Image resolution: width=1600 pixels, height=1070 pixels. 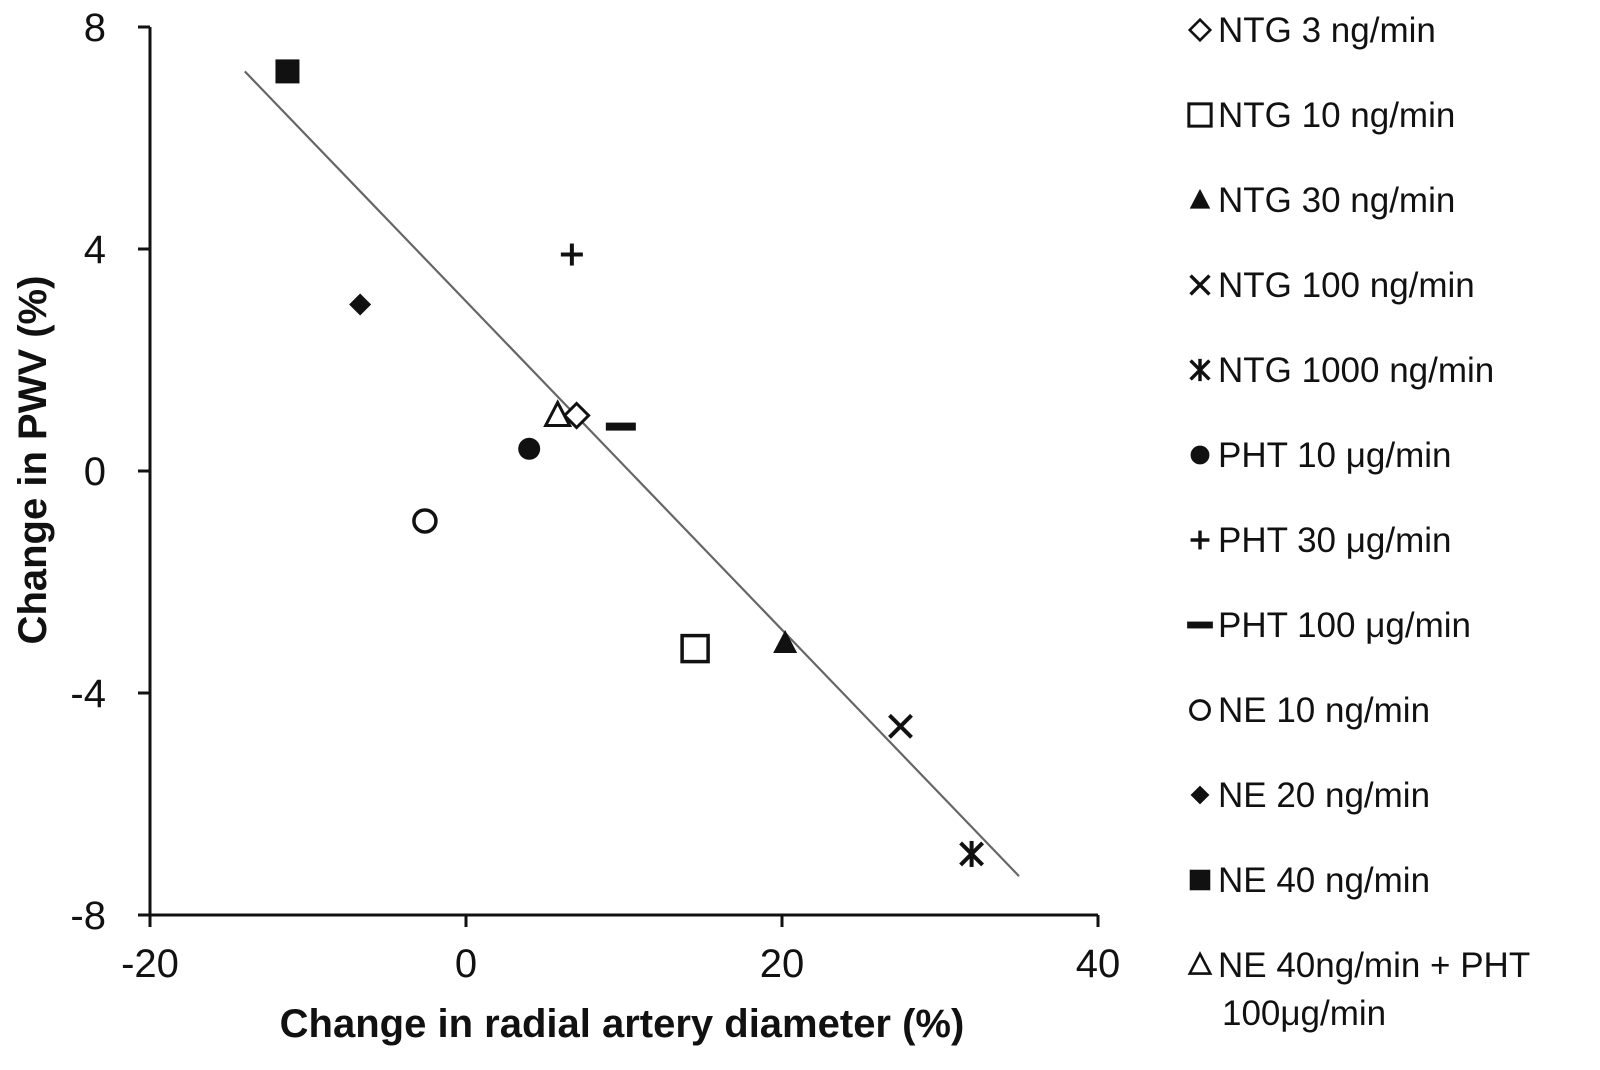 I want to click on legend-item: NE 40ng/min + PHT 100μg/min, so click(x=1358, y=989).